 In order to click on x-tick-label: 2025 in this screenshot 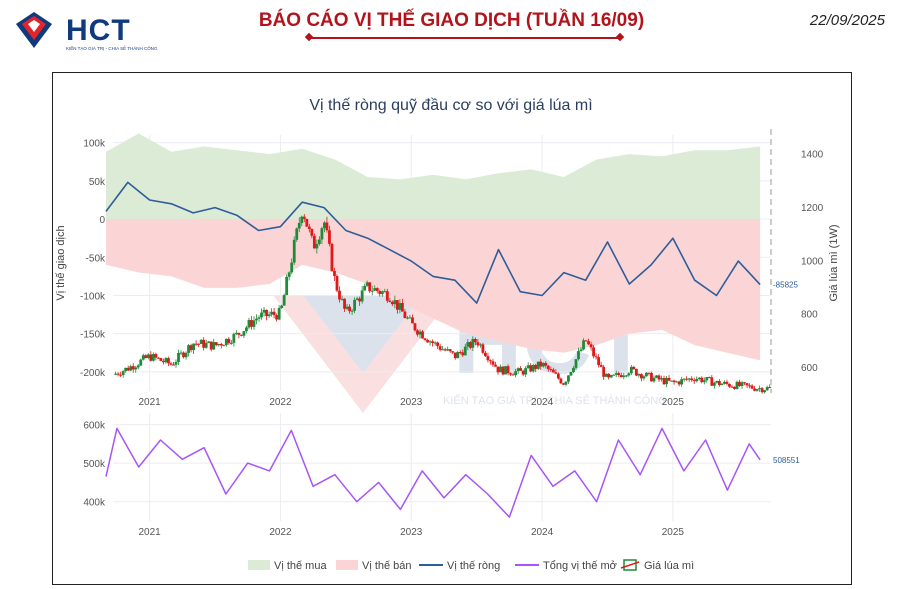, I will do `click(673, 402)`.